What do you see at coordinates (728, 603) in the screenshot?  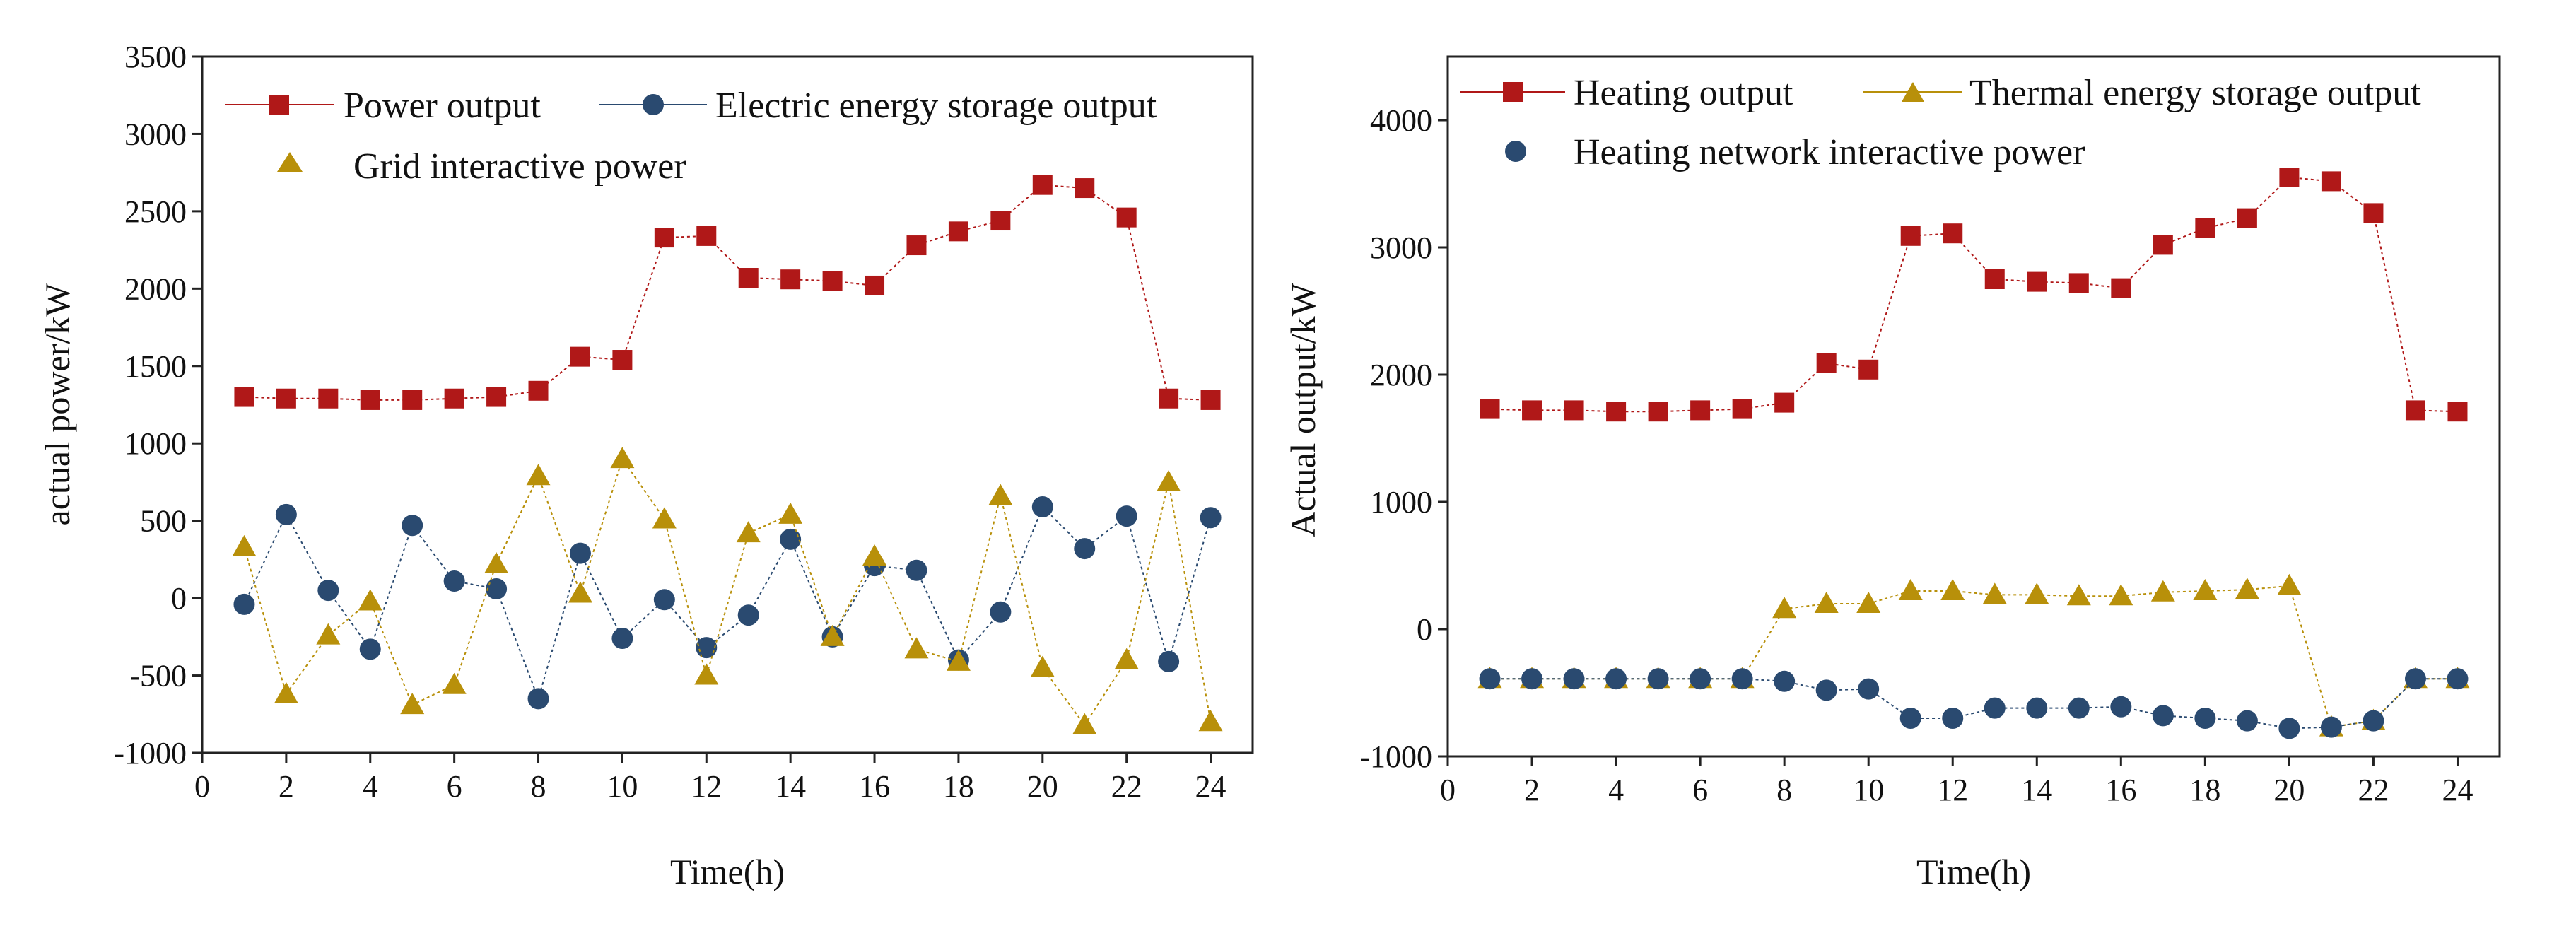 I see `series-electric-energy-storage-output` at bounding box center [728, 603].